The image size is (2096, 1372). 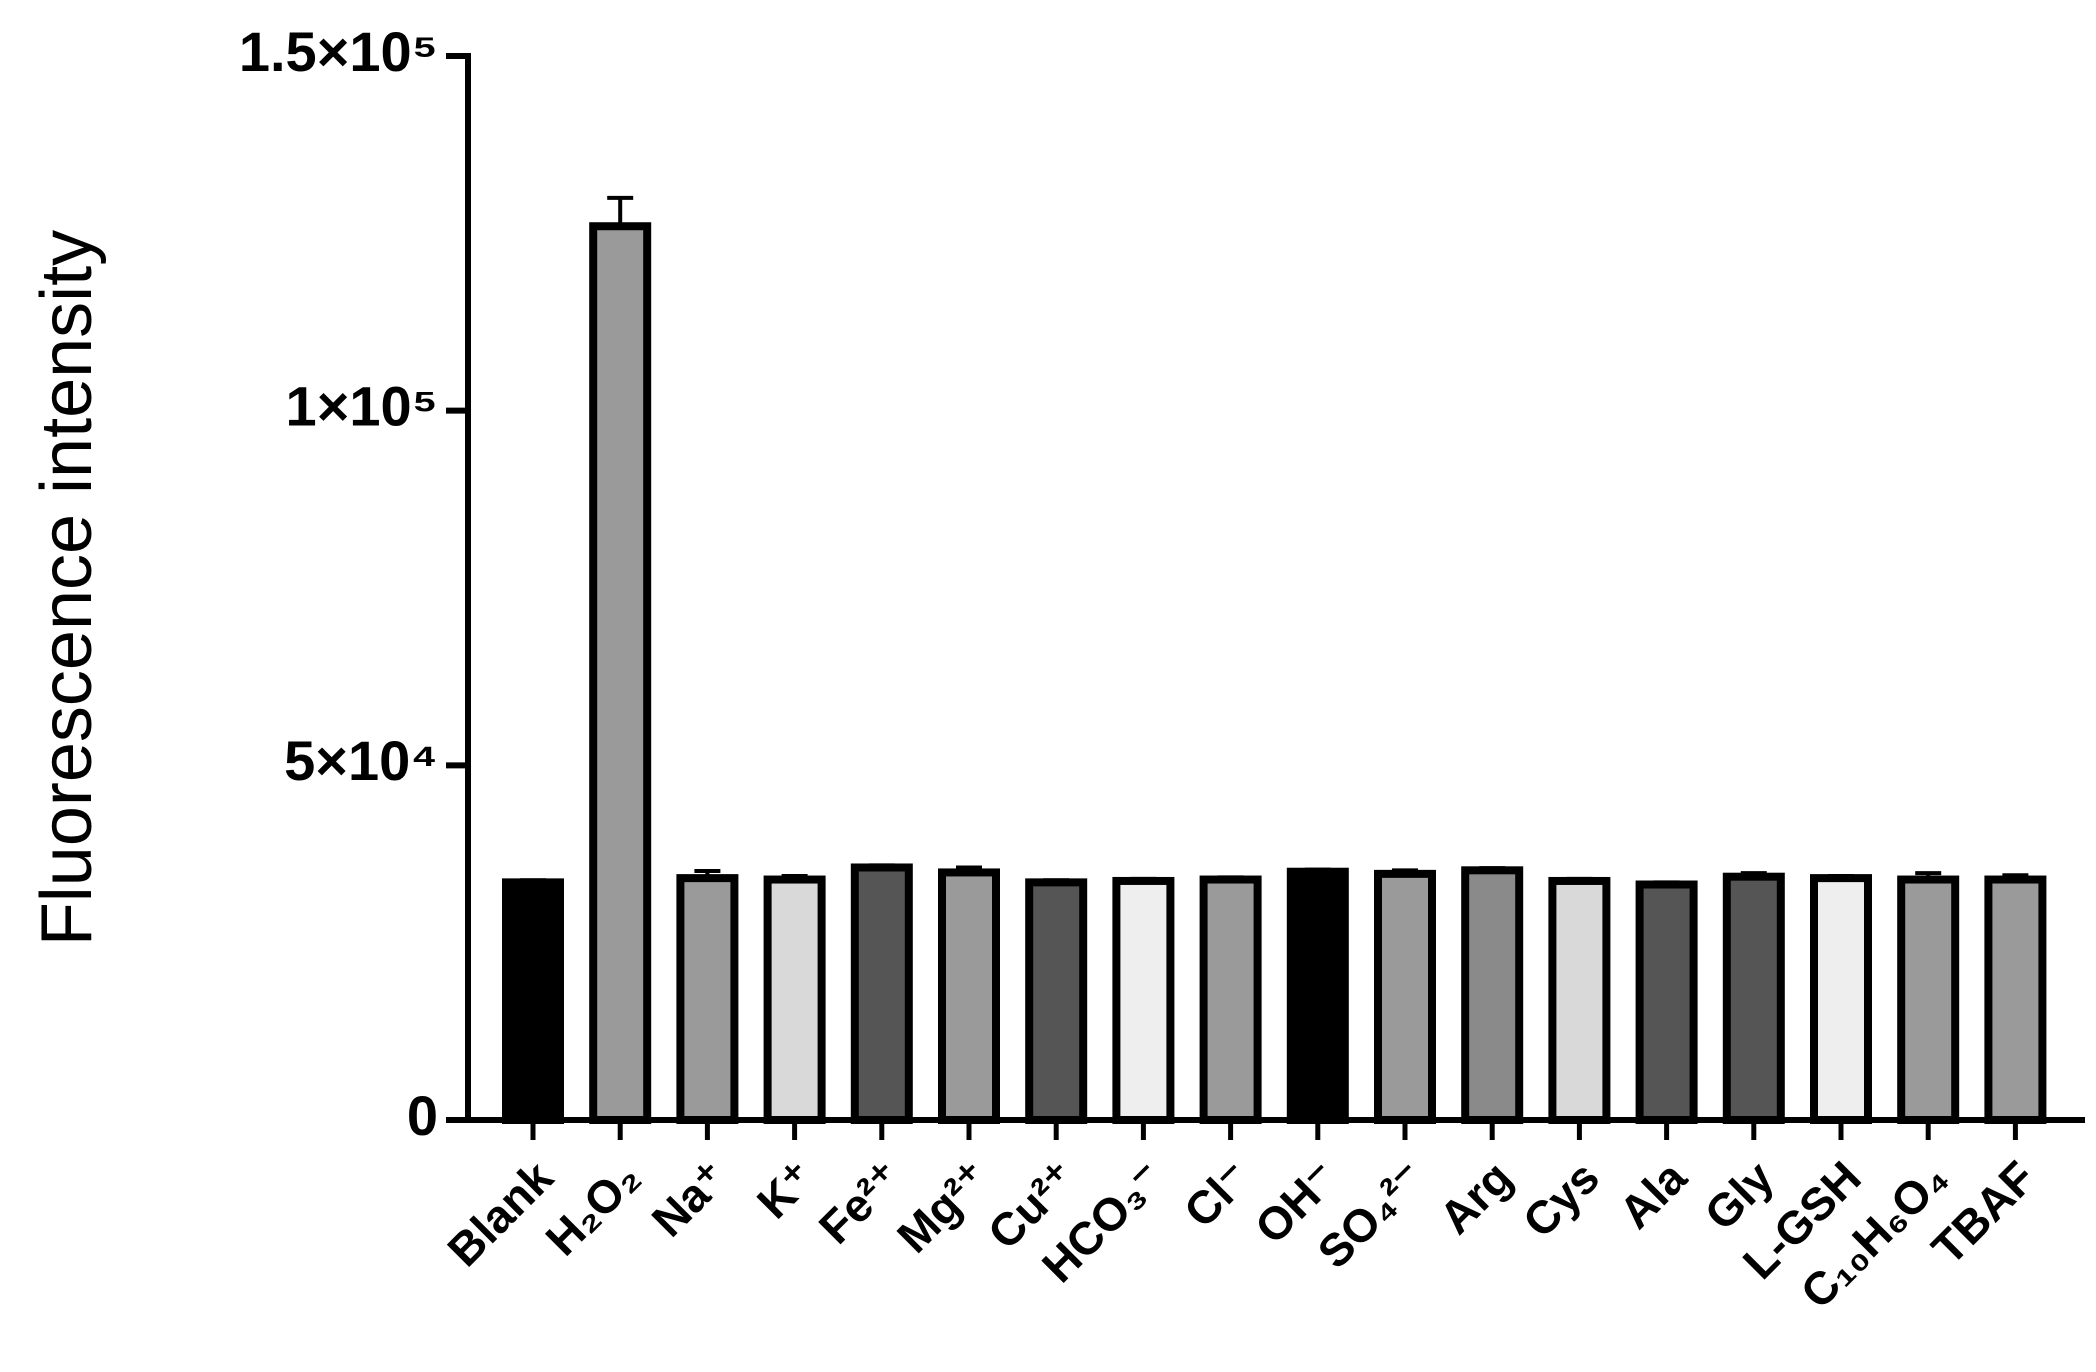 What do you see at coordinates (361, 760) in the screenshot?
I see `y-tick-label: 5×10⁴` at bounding box center [361, 760].